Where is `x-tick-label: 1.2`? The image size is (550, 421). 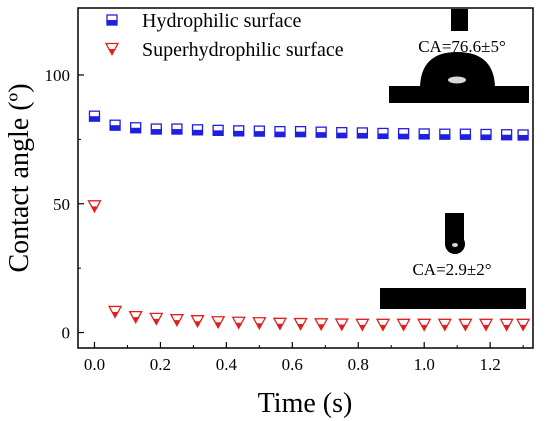 x-tick-label: 1.2 is located at coordinates (490, 364).